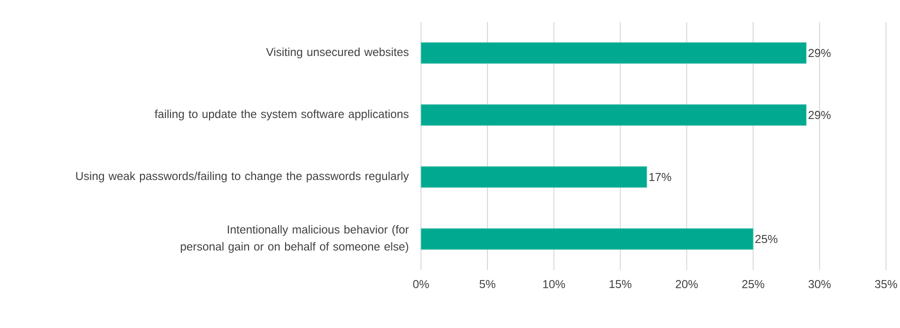  I want to click on x-tick-label: 30%, so click(819, 284).